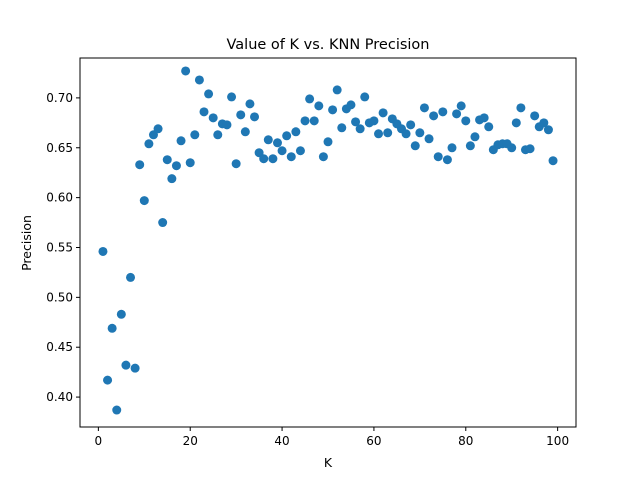 The image size is (640, 480). What do you see at coordinates (59, 98) in the screenshot?
I see `y-tick-label: 0.70` at bounding box center [59, 98].